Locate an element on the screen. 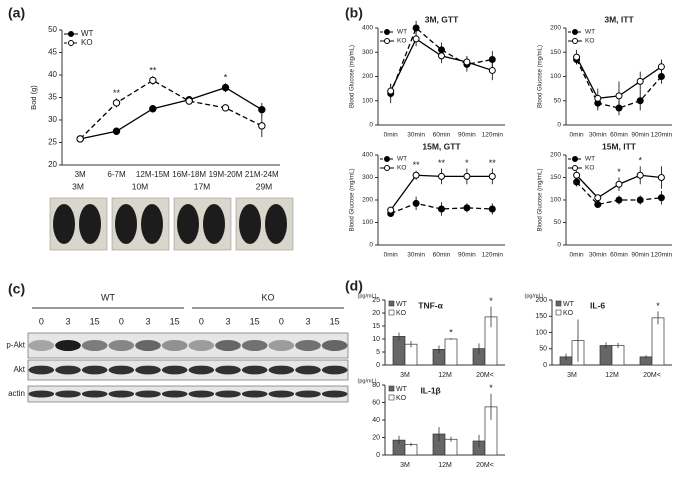 The width and height of the screenshot is (685, 479). significance-mark: * is located at coordinates (226, 77).